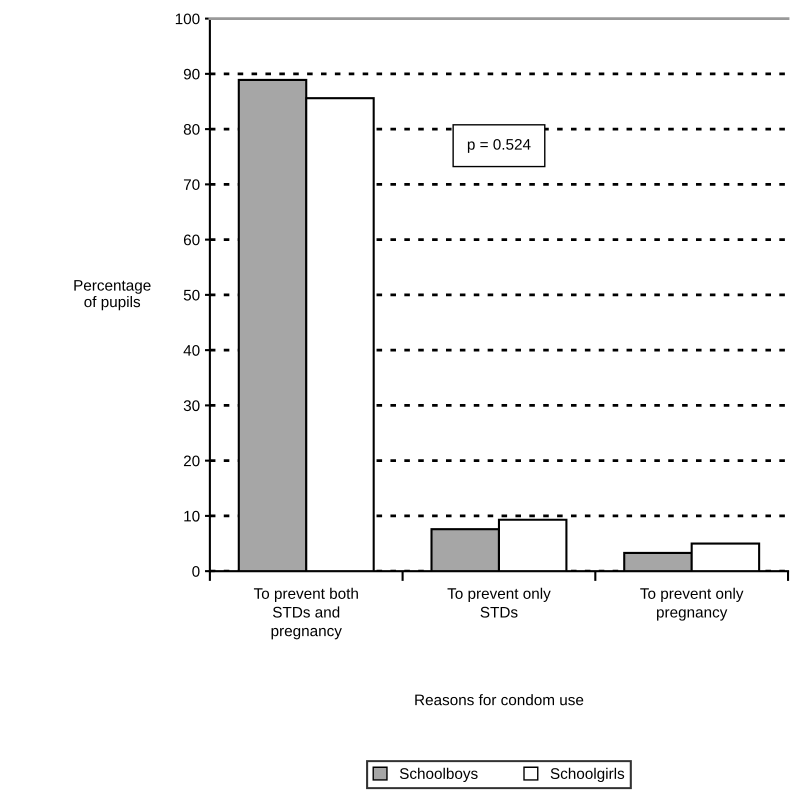  Describe the element at coordinates (188, 18) in the screenshot. I see `y-tick-label: 100` at that location.